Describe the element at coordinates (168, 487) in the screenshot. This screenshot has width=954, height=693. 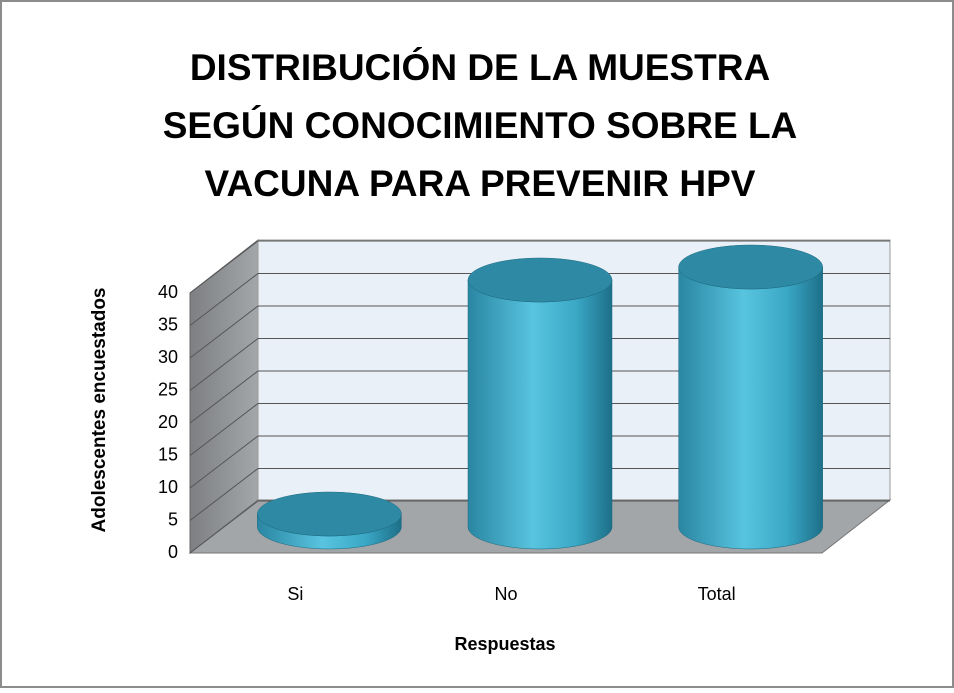
I see `y-tick-label: 10` at that location.